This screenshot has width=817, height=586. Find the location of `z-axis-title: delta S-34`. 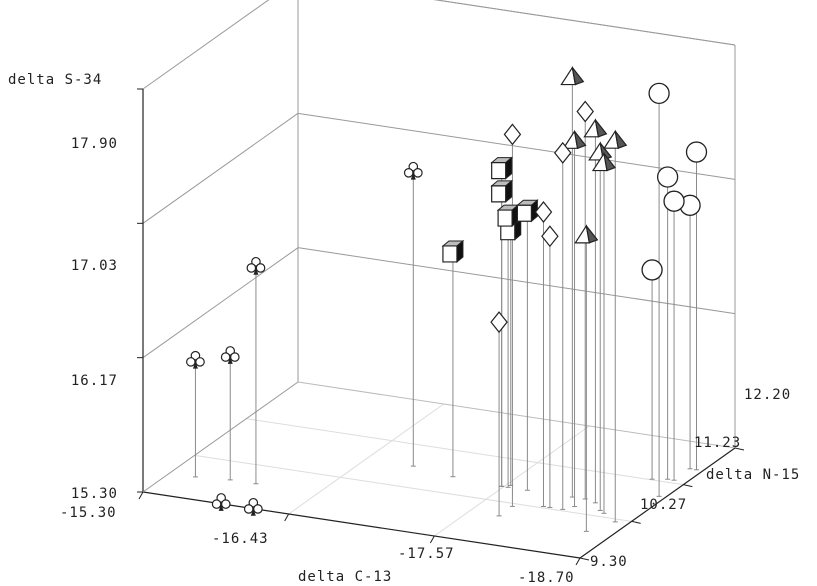

z-axis-title: delta S-34 is located at coordinates (55, 80).